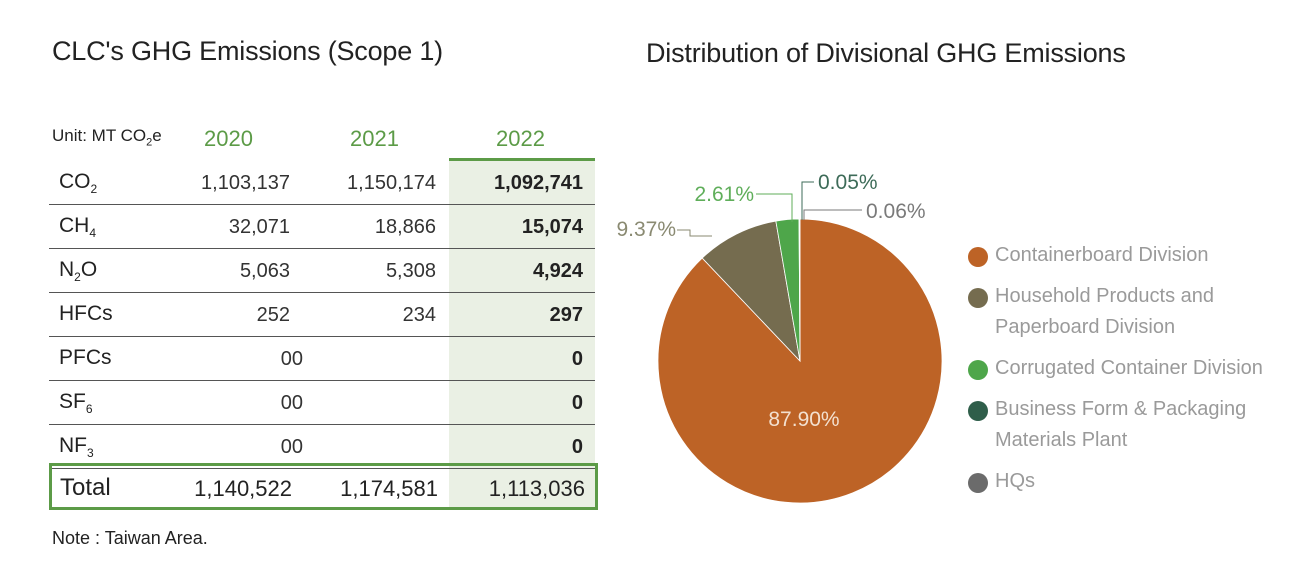  What do you see at coordinates (724, 194) in the screenshot?
I see `data-label-corrugated: 2.61%` at bounding box center [724, 194].